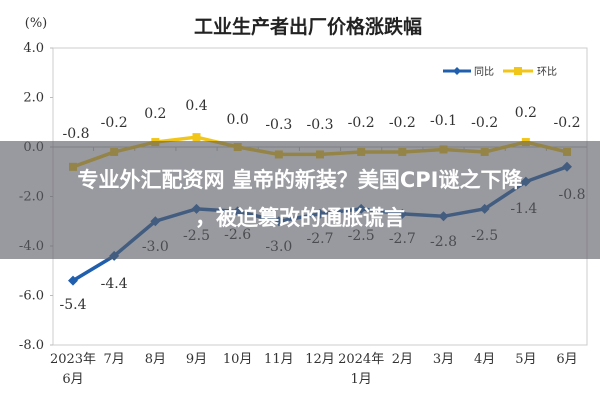 Image resolution: width=600 pixels, height=400 pixels. Describe the element at coordinates (76, 134) in the screenshot. I see `mom-data-label: -0.8` at that location.